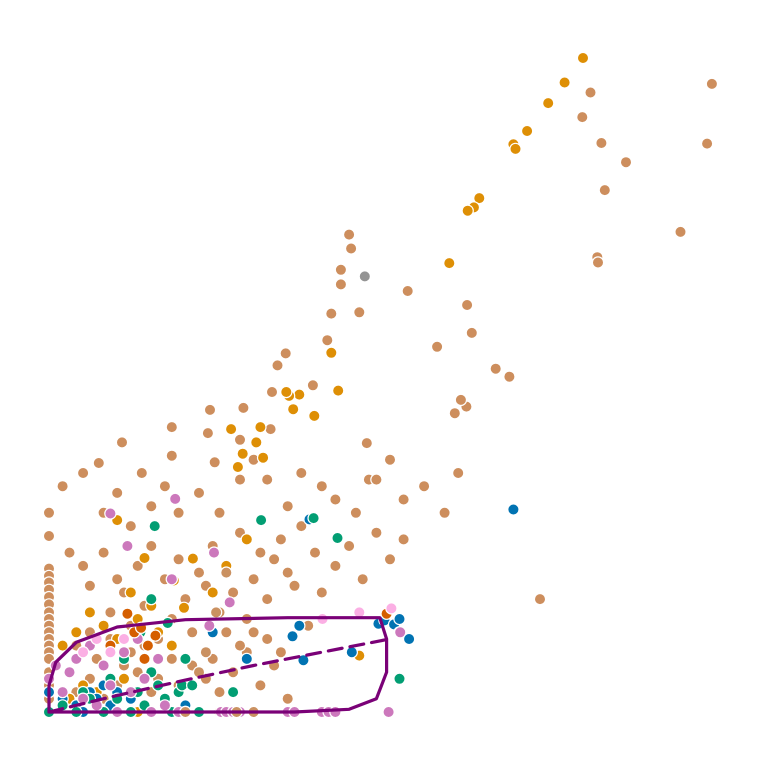 This screenshot has height=761, width=780. Describe the element at coordinates (218, 676) in the screenshot. I see `dashed-trend-line` at that location.